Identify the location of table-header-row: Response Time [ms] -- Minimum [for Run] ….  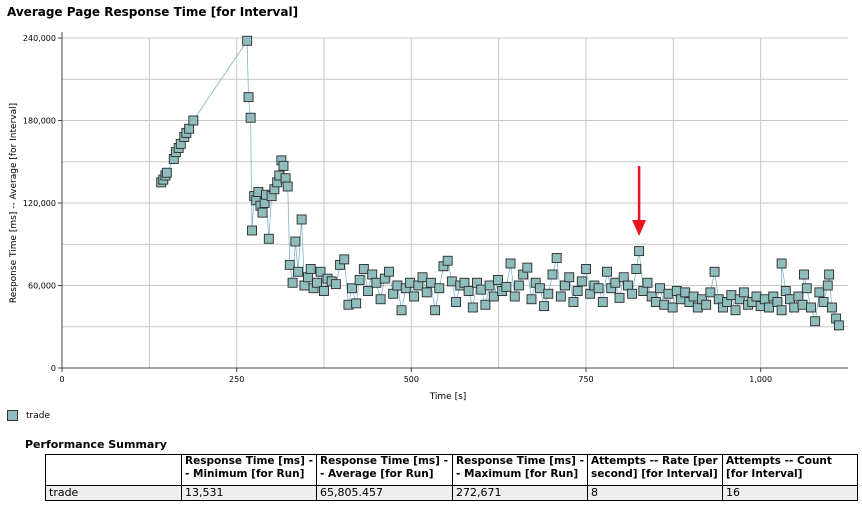
(451, 470).